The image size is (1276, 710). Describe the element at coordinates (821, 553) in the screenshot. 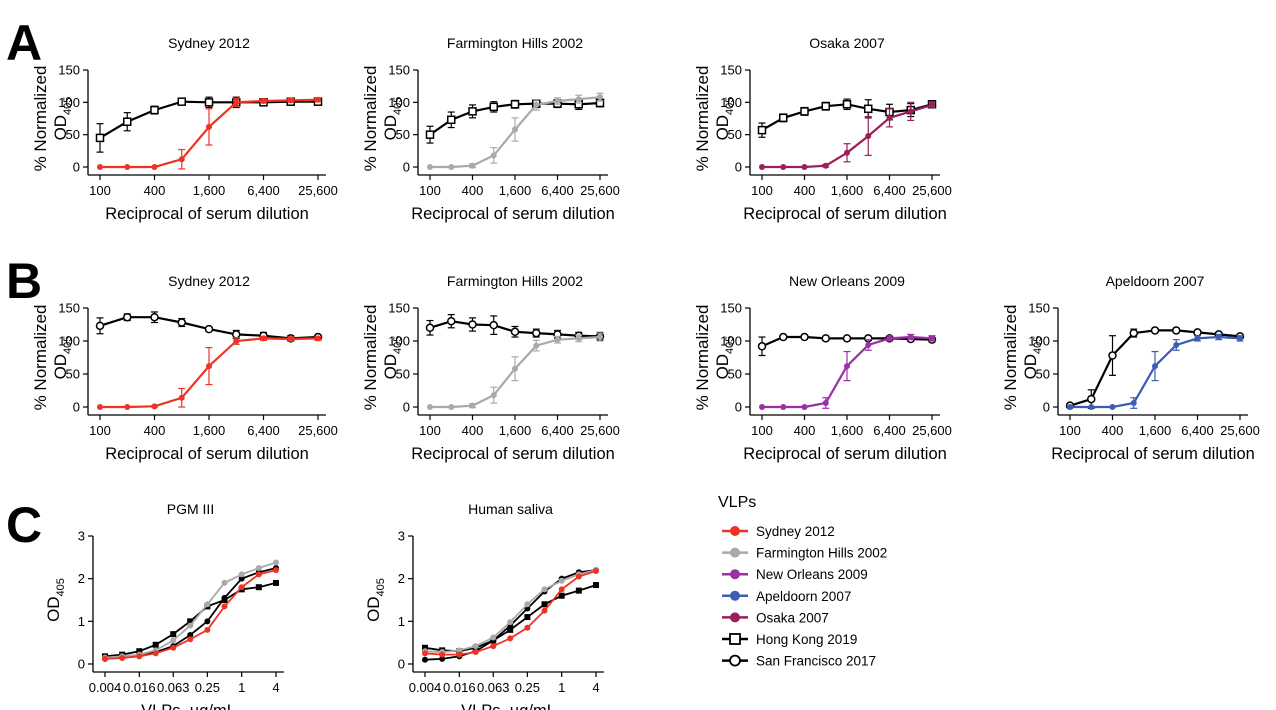

I see `legend-label: Farmington Hills 2002` at that location.